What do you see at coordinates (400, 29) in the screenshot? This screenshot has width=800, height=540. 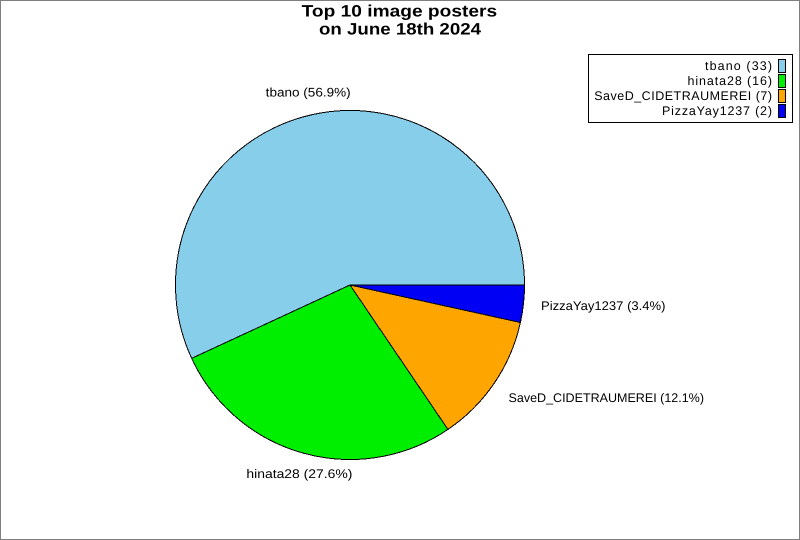 I see `svg-text: on June 18th 2024` at bounding box center [400, 29].